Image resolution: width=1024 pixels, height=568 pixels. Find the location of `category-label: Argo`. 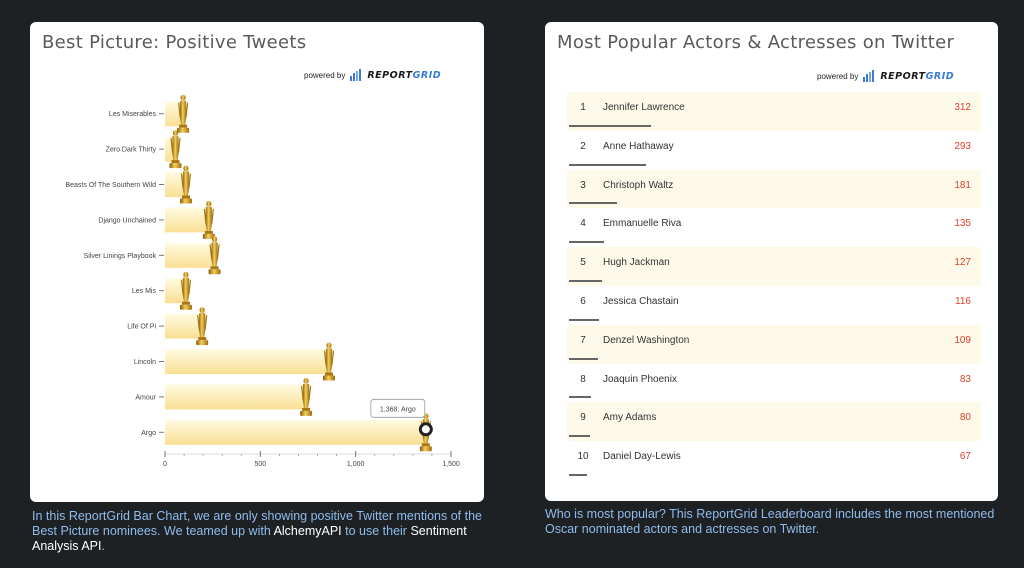

category-label: Argo is located at coordinates (148, 433).